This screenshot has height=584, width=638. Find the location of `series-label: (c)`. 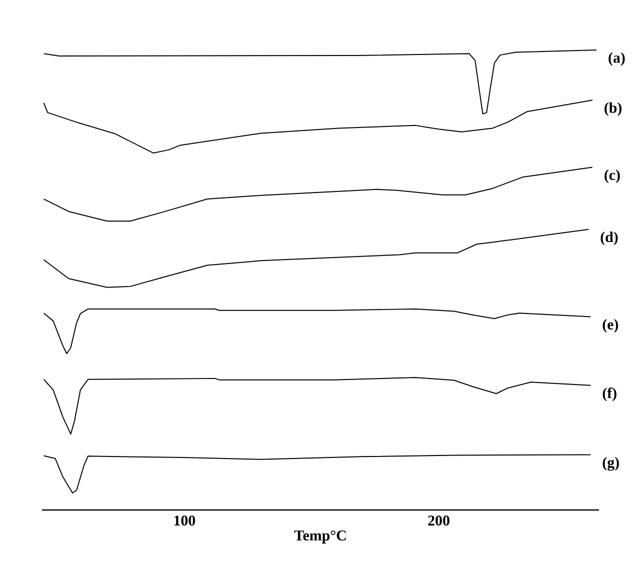

series-label: (c) is located at coordinates (612, 177).